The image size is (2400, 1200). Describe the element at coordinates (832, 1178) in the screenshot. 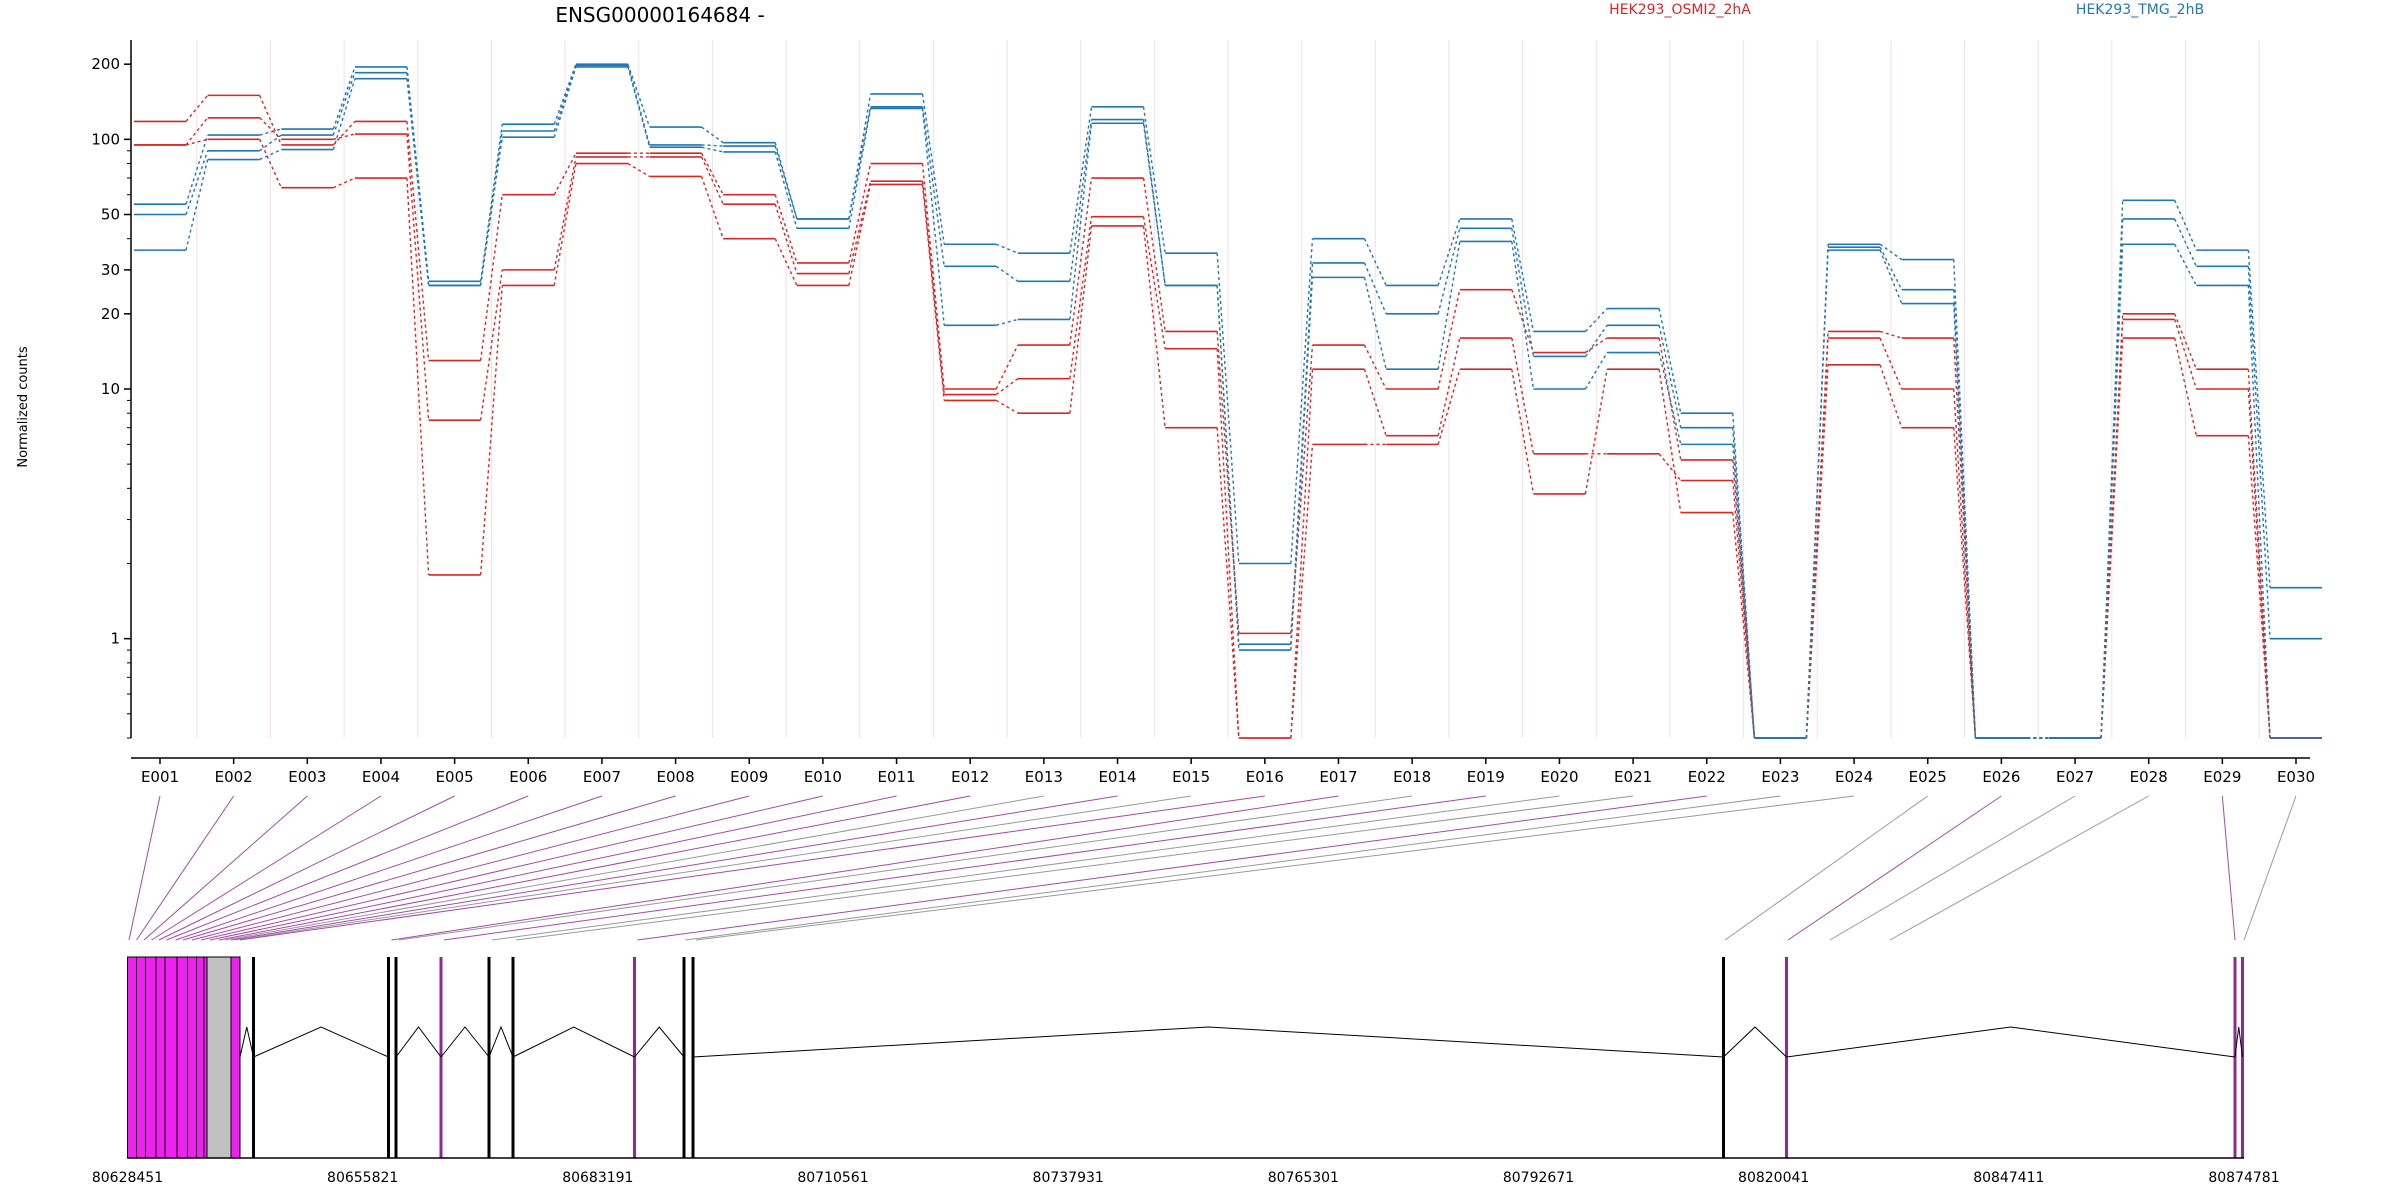

I see `coordinate-tick-label: 80710561` at that location.